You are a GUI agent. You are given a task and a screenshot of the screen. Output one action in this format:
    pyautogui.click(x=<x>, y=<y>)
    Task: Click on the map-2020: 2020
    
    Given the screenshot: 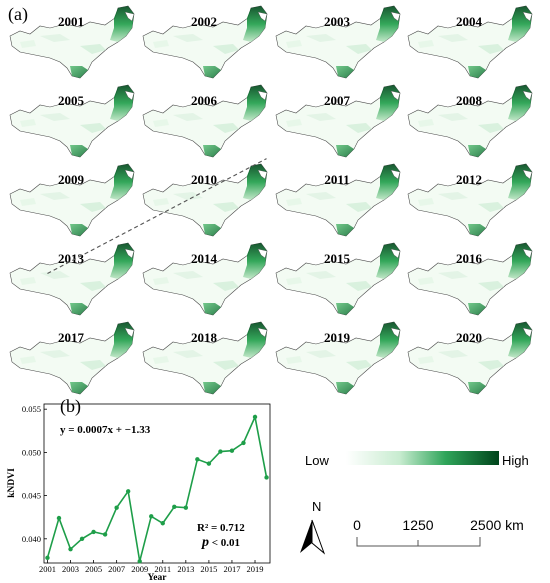 What is the action you would take?
    pyautogui.click(x=470, y=358)
    